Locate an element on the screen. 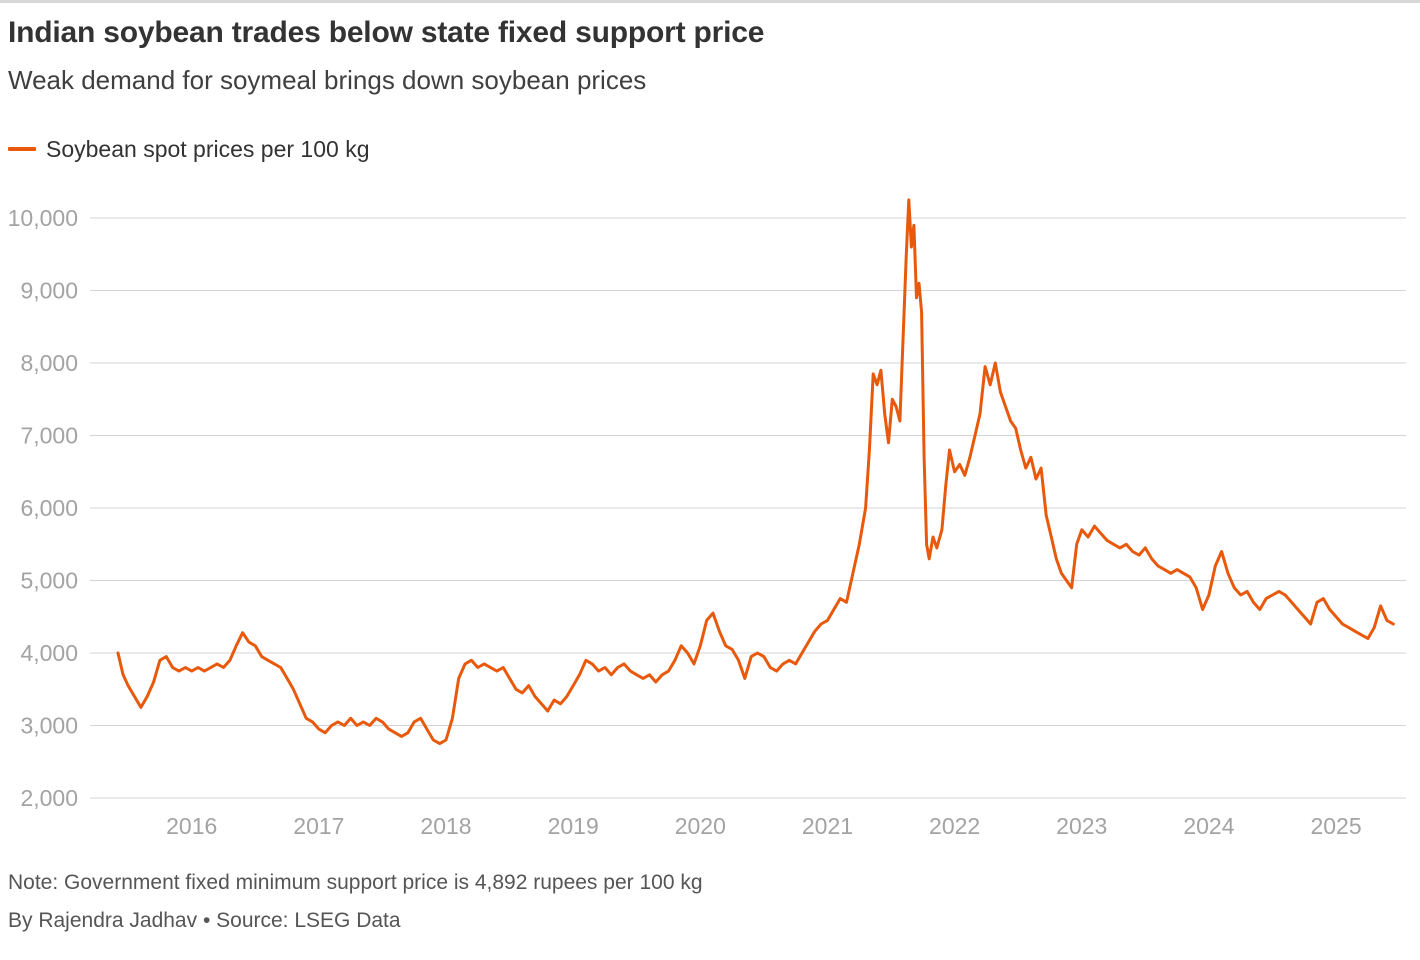  x-tick-label: 2018 is located at coordinates (445, 826).